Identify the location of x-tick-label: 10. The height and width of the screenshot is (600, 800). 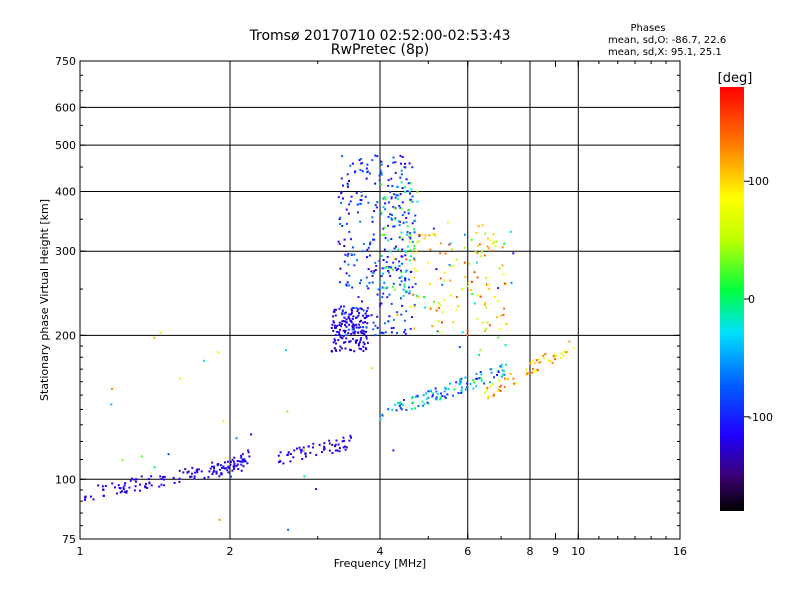
(578, 551).